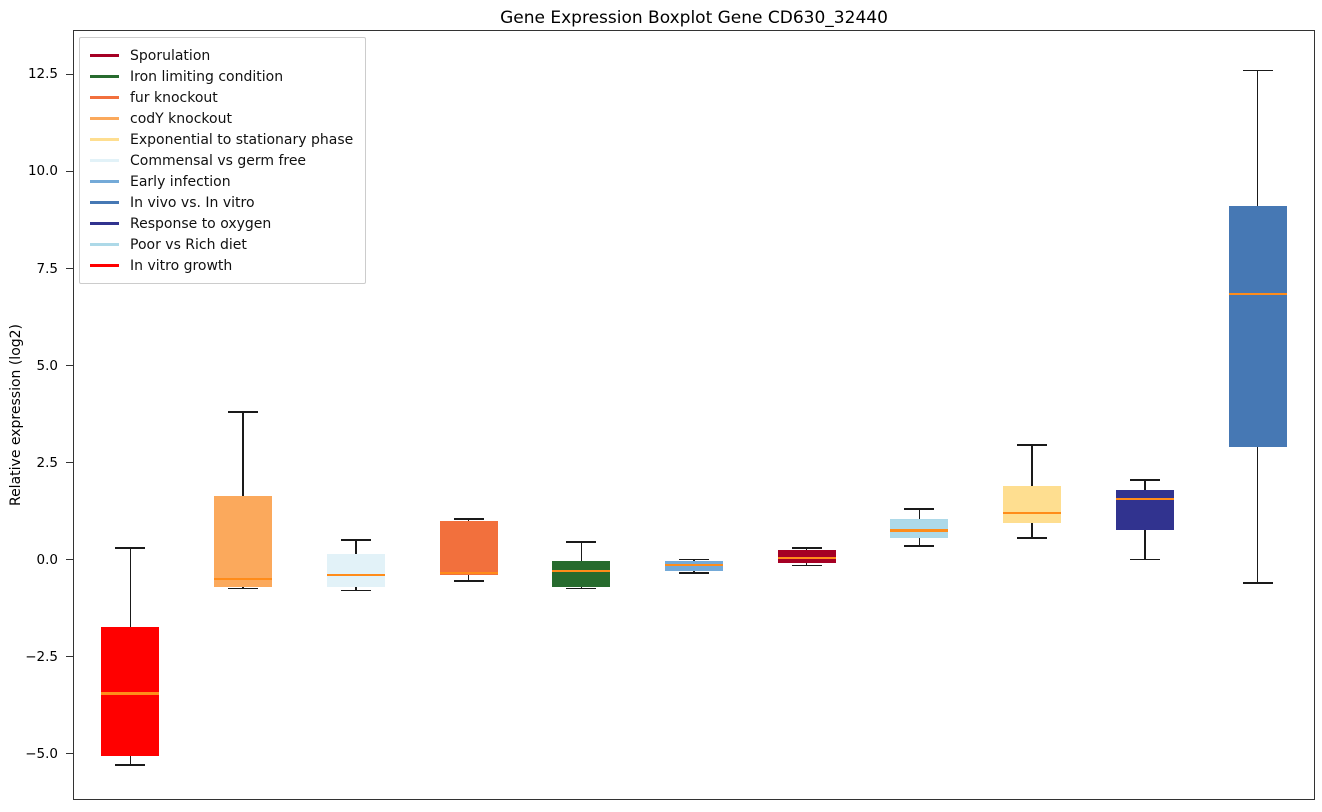  I want to click on legend-item-in-vitro-growth: In vitro growth, so click(221, 265).